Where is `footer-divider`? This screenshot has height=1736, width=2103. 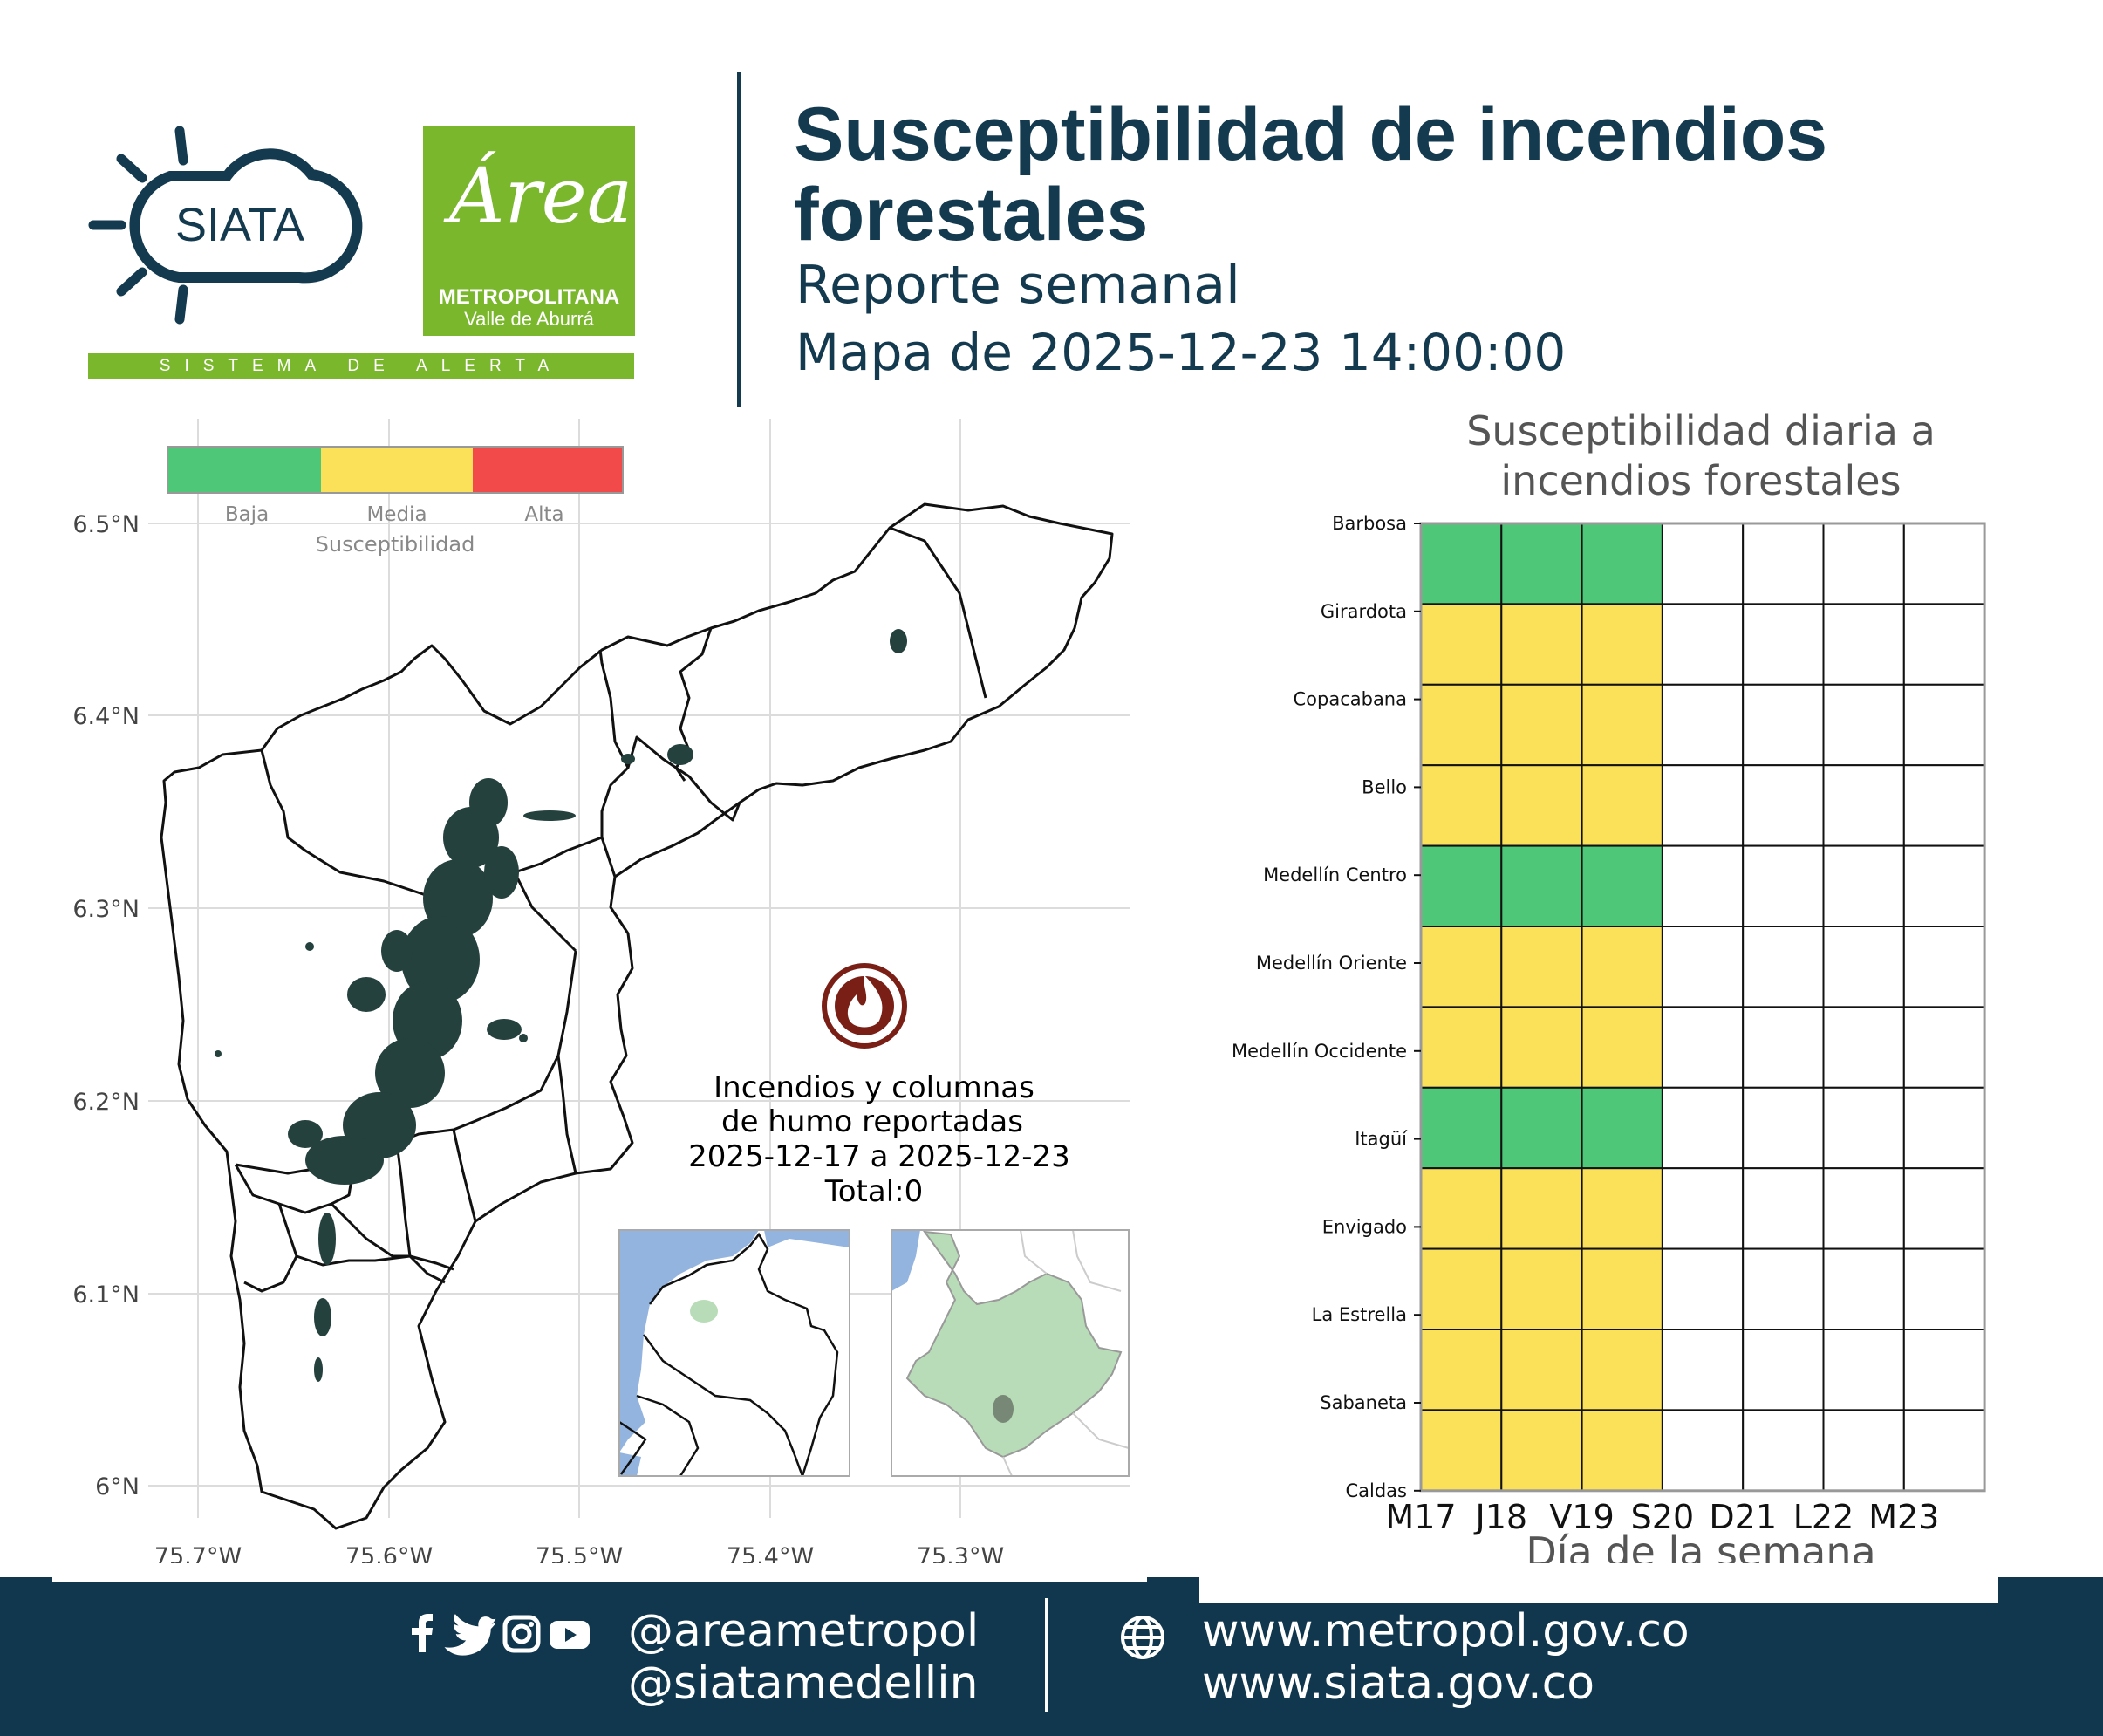
footer-divider is located at coordinates (1047, 1655).